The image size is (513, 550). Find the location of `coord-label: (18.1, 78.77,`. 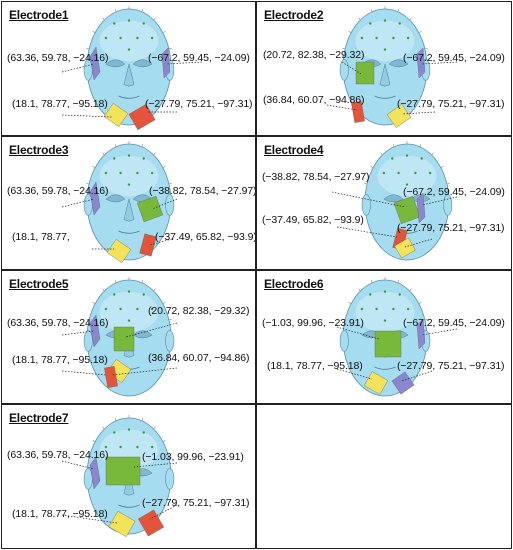

coord-label: (18.1, 78.77, is located at coordinates (41, 237).